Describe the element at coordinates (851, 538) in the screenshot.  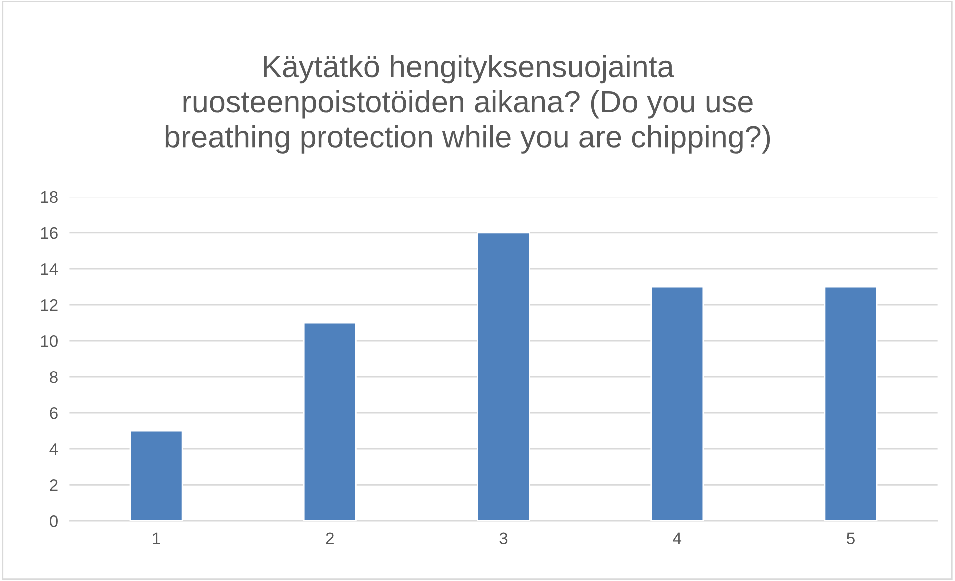
I see `x-tick-label: 5` at that location.